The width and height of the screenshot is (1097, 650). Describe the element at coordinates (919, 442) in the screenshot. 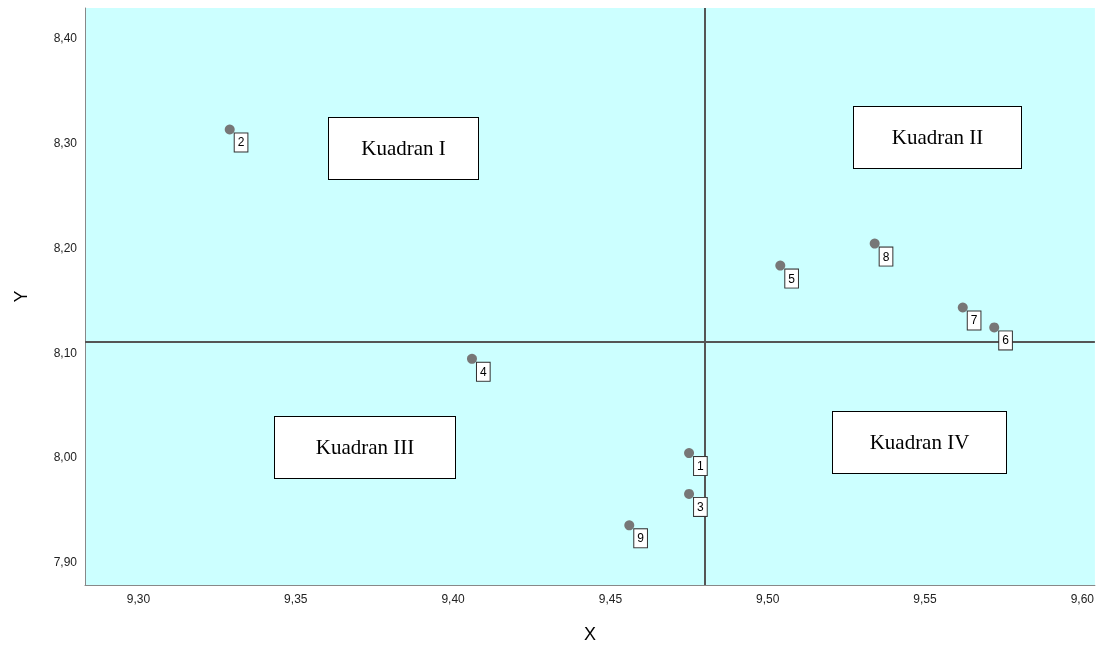

I see `text-box: Kuadran IV` at that location.